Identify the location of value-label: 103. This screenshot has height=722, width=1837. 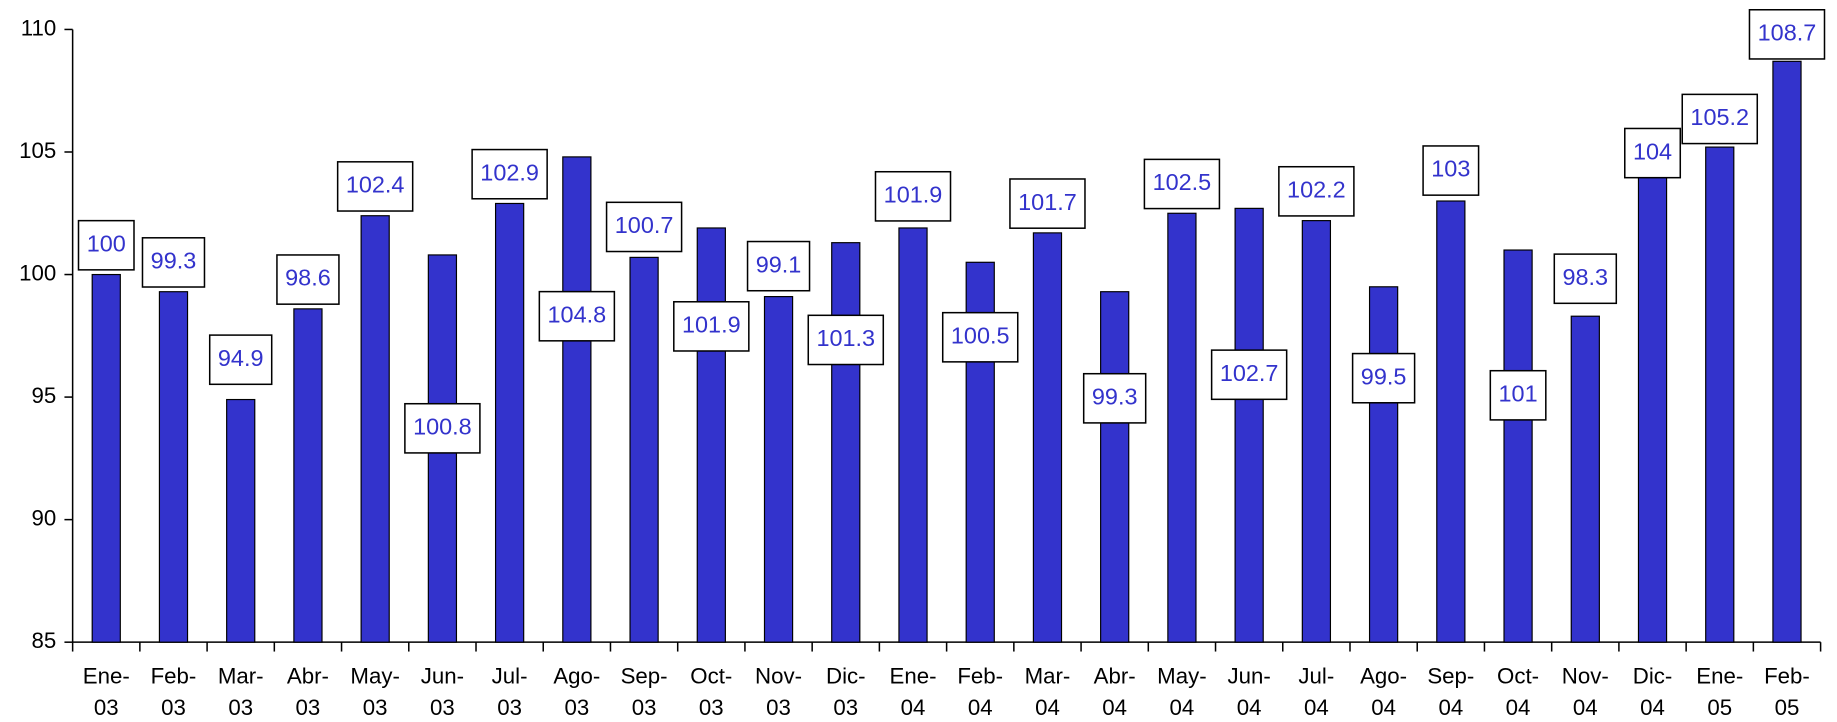
(1450, 169).